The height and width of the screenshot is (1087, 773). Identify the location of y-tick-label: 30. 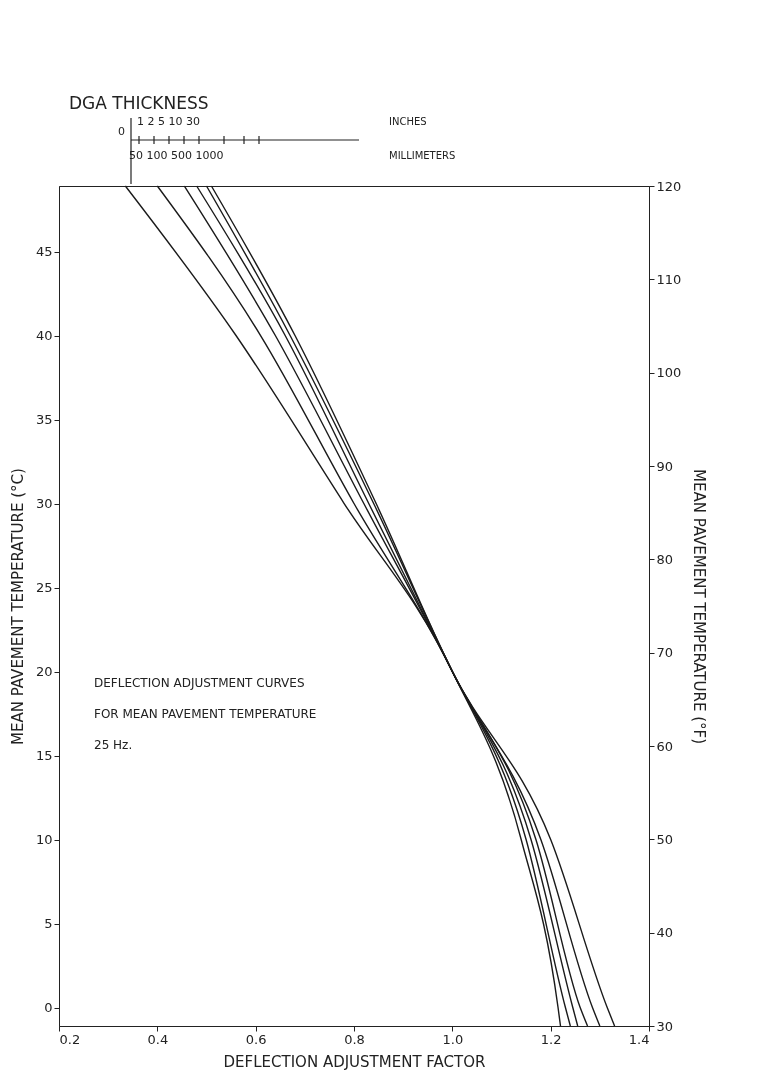
(44, 504).